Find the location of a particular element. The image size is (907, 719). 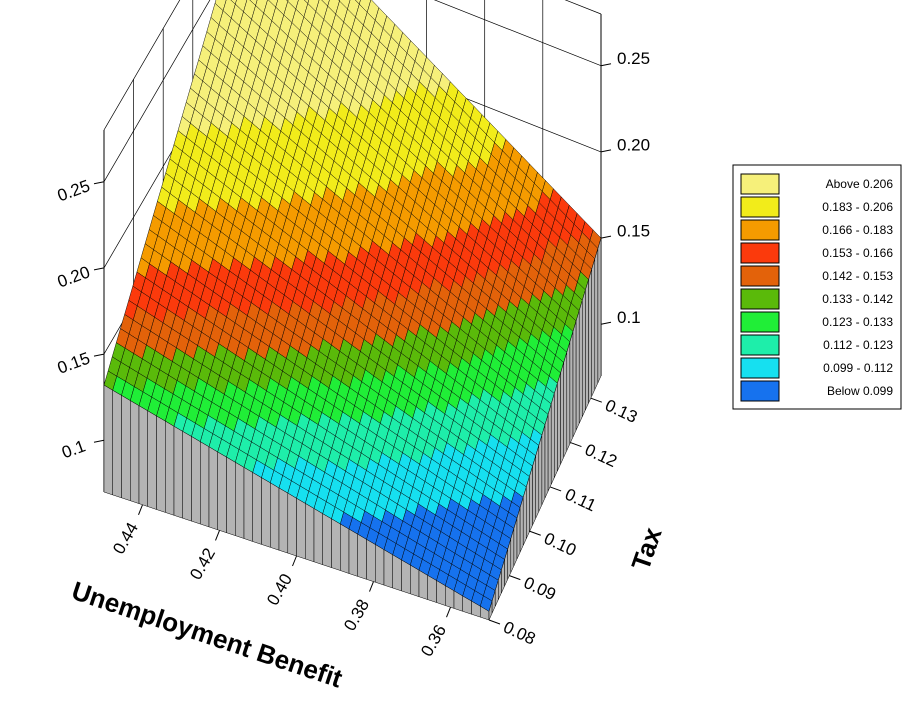

legend-label: 0.133 - 0.142 is located at coordinates (857, 299).